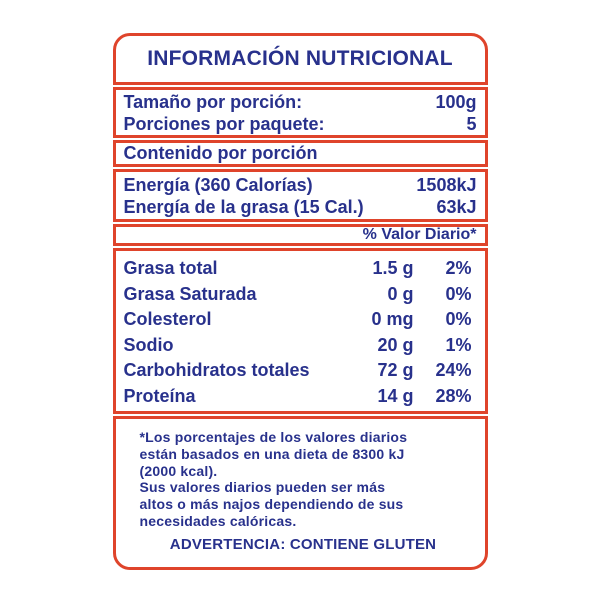  What do you see at coordinates (453, 395) in the screenshot?
I see `nutrient-percent: 28%` at bounding box center [453, 395].